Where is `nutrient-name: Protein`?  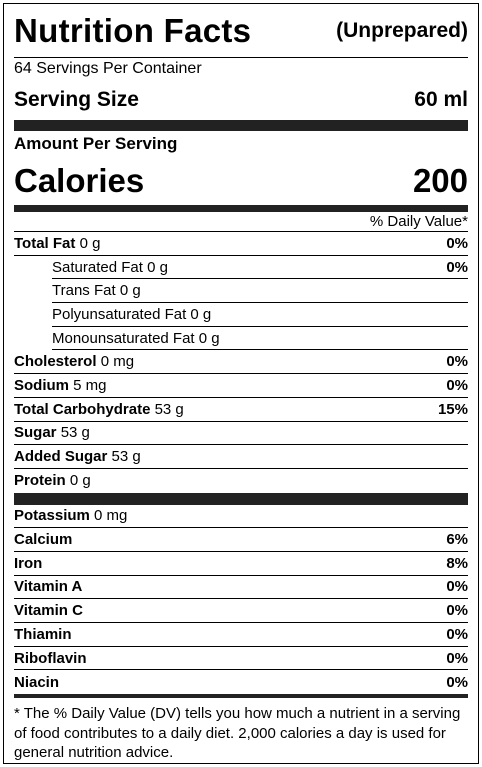 nutrient-name: Protein is located at coordinates (40, 481).